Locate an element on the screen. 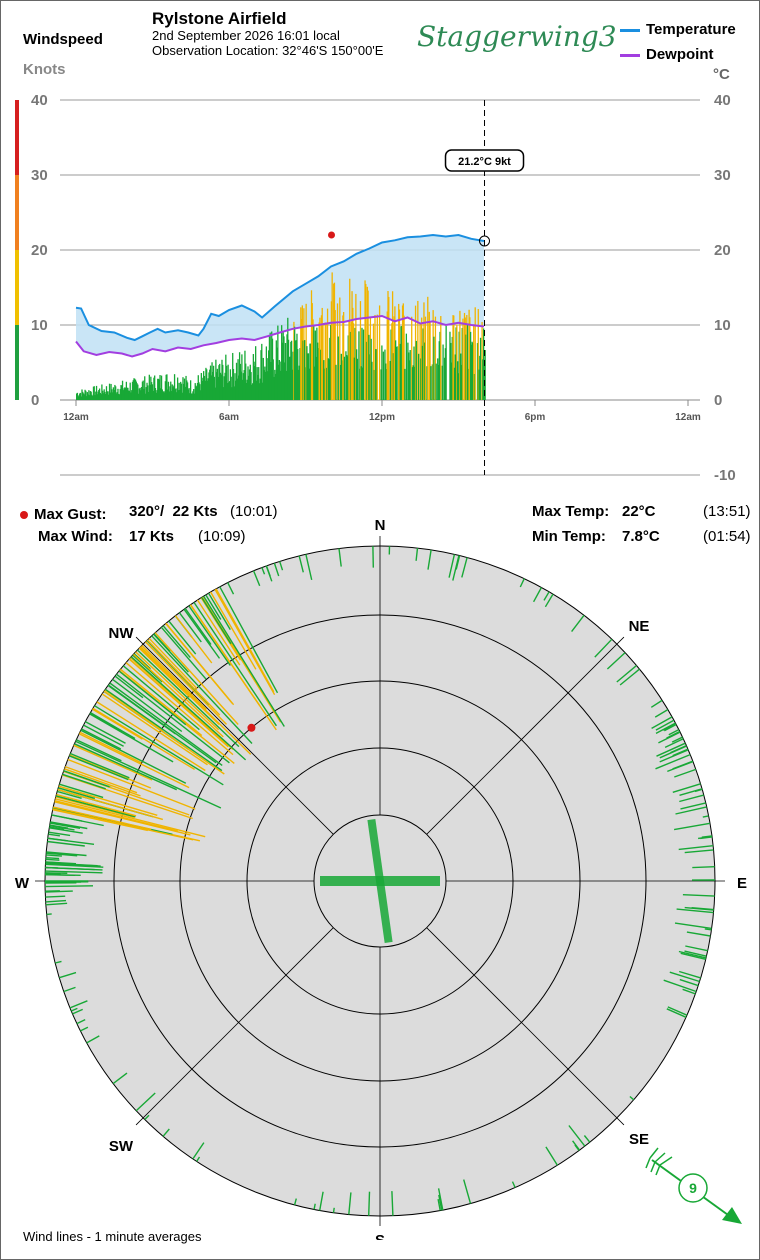  left-axis-tick: 0 is located at coordinates (35, 400).